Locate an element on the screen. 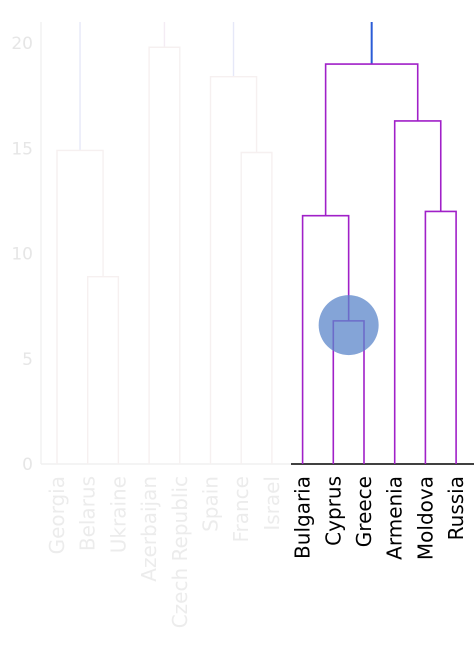  leaf-label-france: France is located at coordinates (241, 509).